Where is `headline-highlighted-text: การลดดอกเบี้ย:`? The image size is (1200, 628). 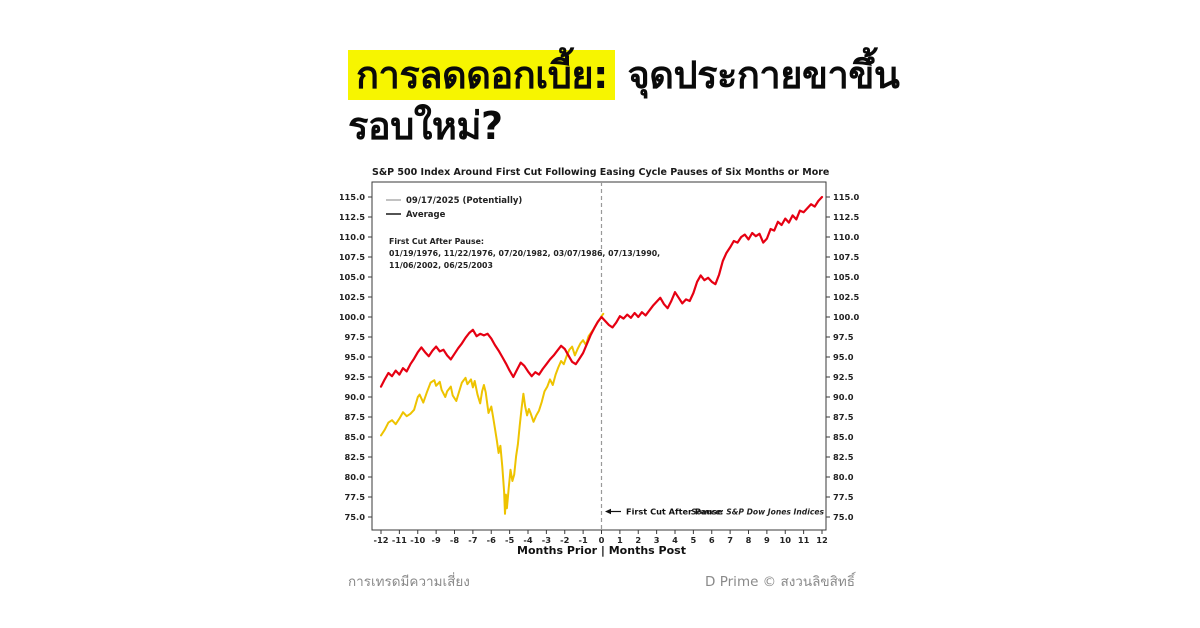
headline-highlighted-text: การลดดอกเบี้ย: is located at coordinates (481, 75).